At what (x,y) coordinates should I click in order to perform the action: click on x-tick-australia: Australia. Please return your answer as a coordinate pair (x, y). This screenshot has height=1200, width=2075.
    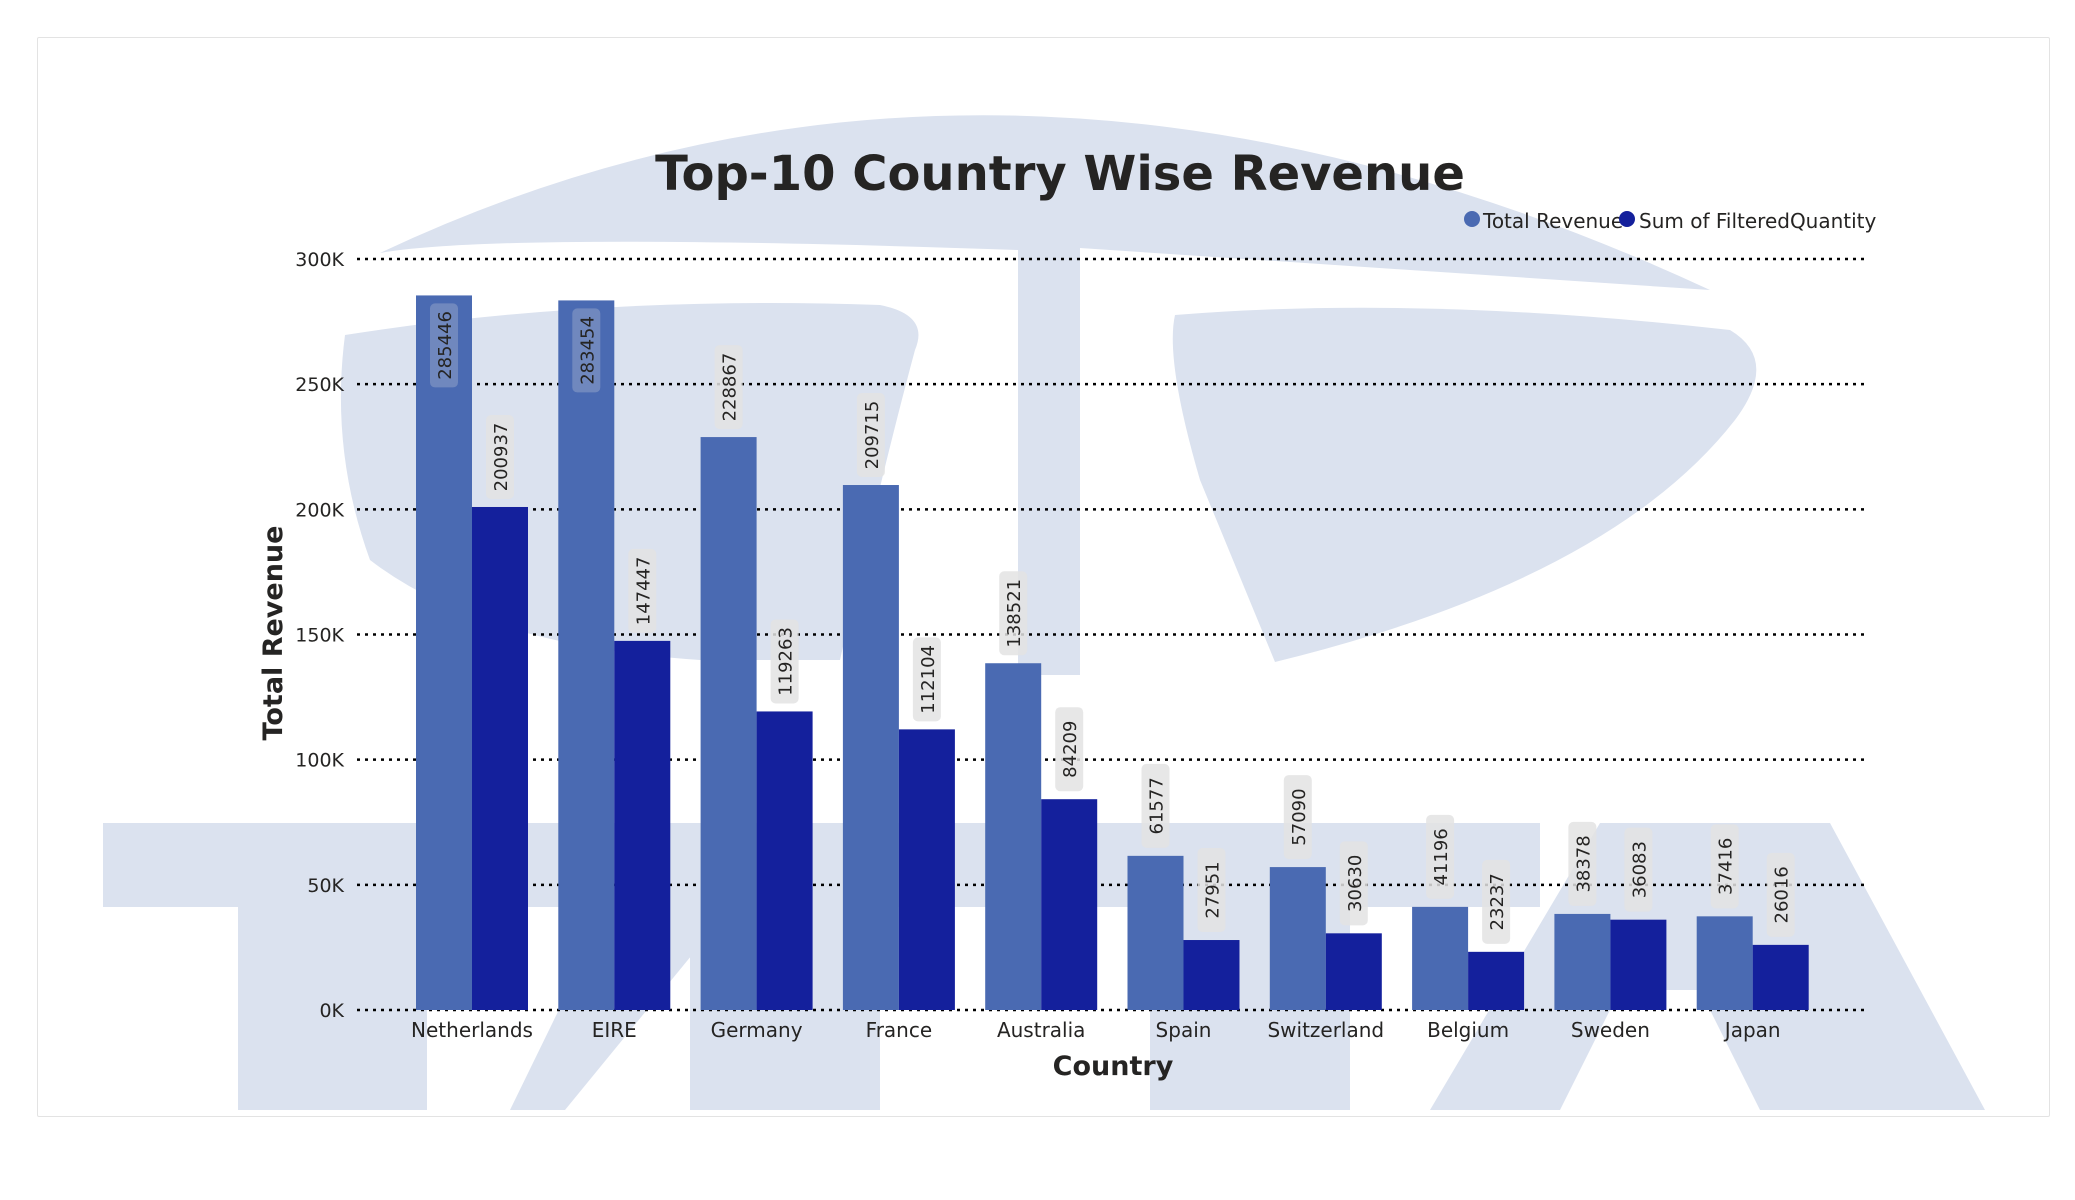
    Looking at the image, I should click on (1041, 1030).